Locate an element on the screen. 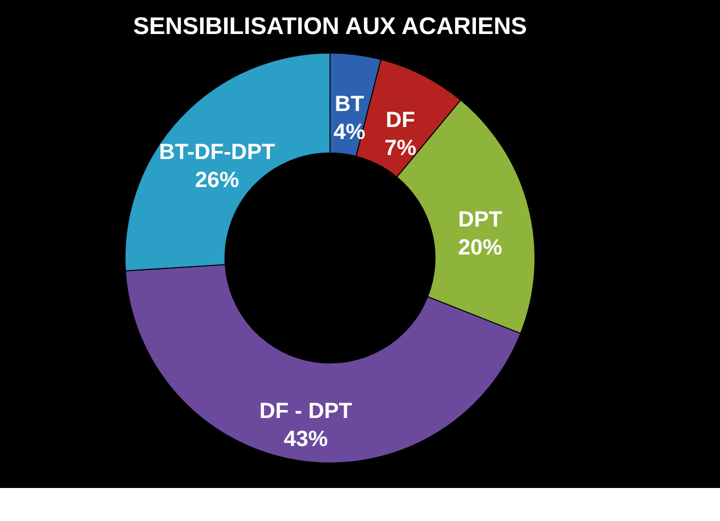 This screenshot has width=720, height=521. slice-label: DF is located at coordinates (401, 119).